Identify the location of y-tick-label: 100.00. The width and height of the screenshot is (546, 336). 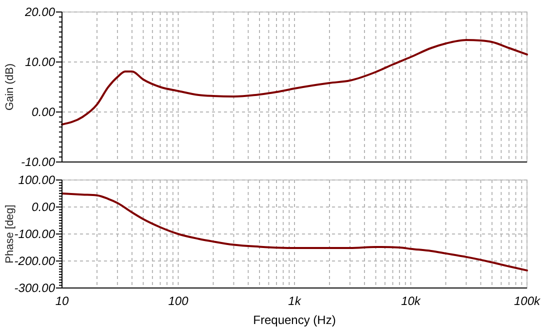
(37, 180).